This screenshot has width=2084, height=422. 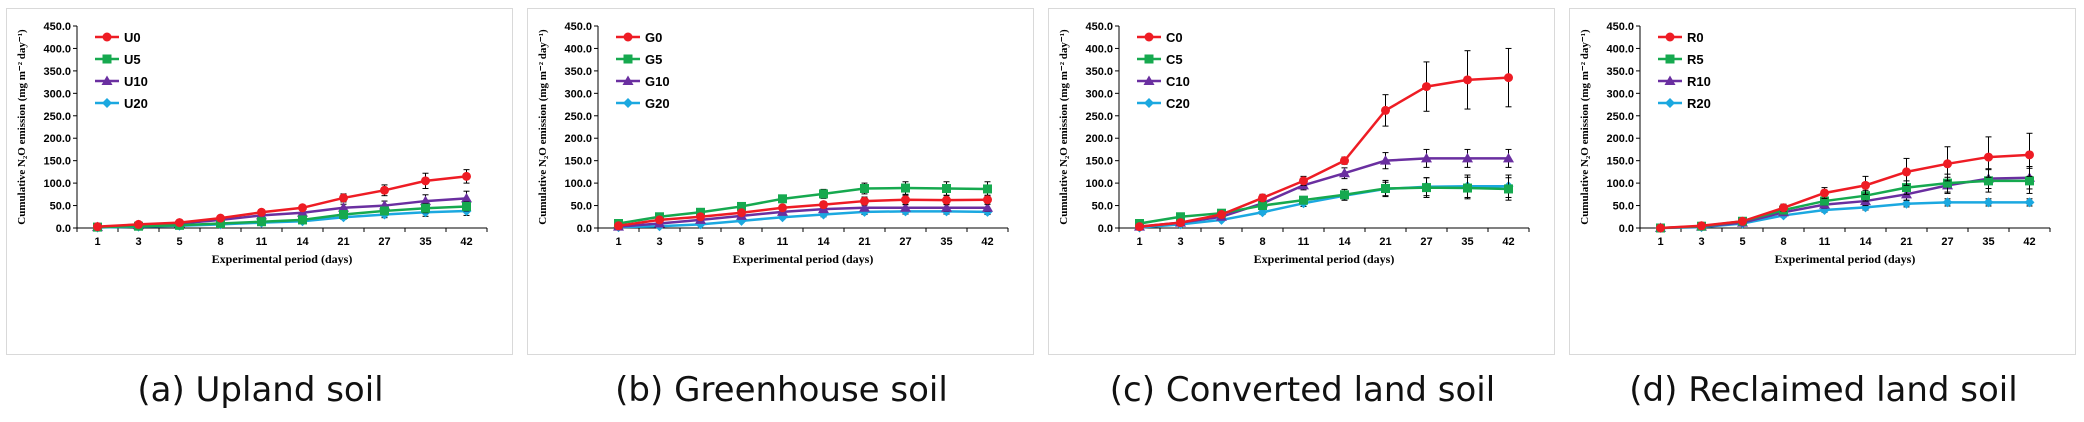 What do you see at coordinates (781, 390) in the screenshot?
I see `chart-caption: (b) Greenhouse soil` at bounding box center [781, 390].